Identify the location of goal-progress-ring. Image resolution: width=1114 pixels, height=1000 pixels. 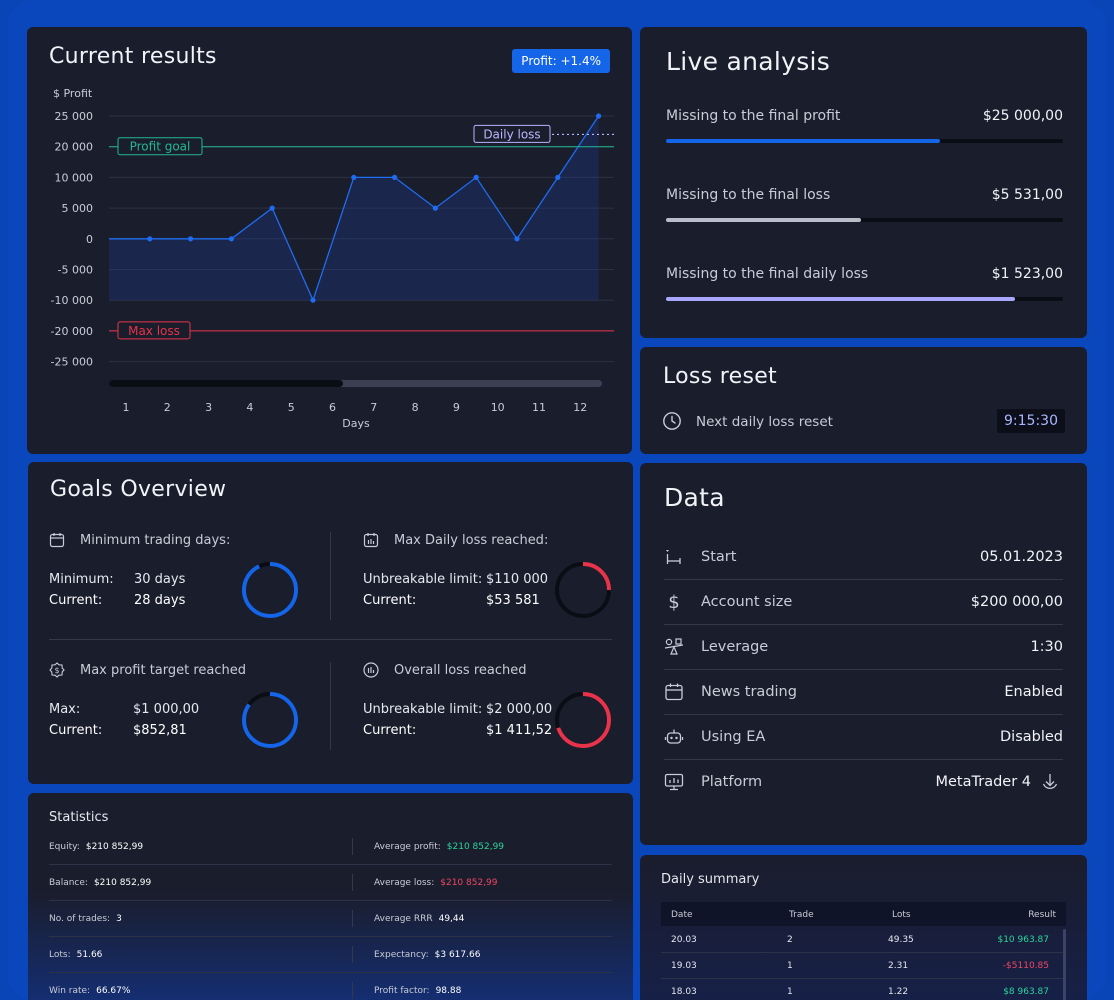
(270, 590).